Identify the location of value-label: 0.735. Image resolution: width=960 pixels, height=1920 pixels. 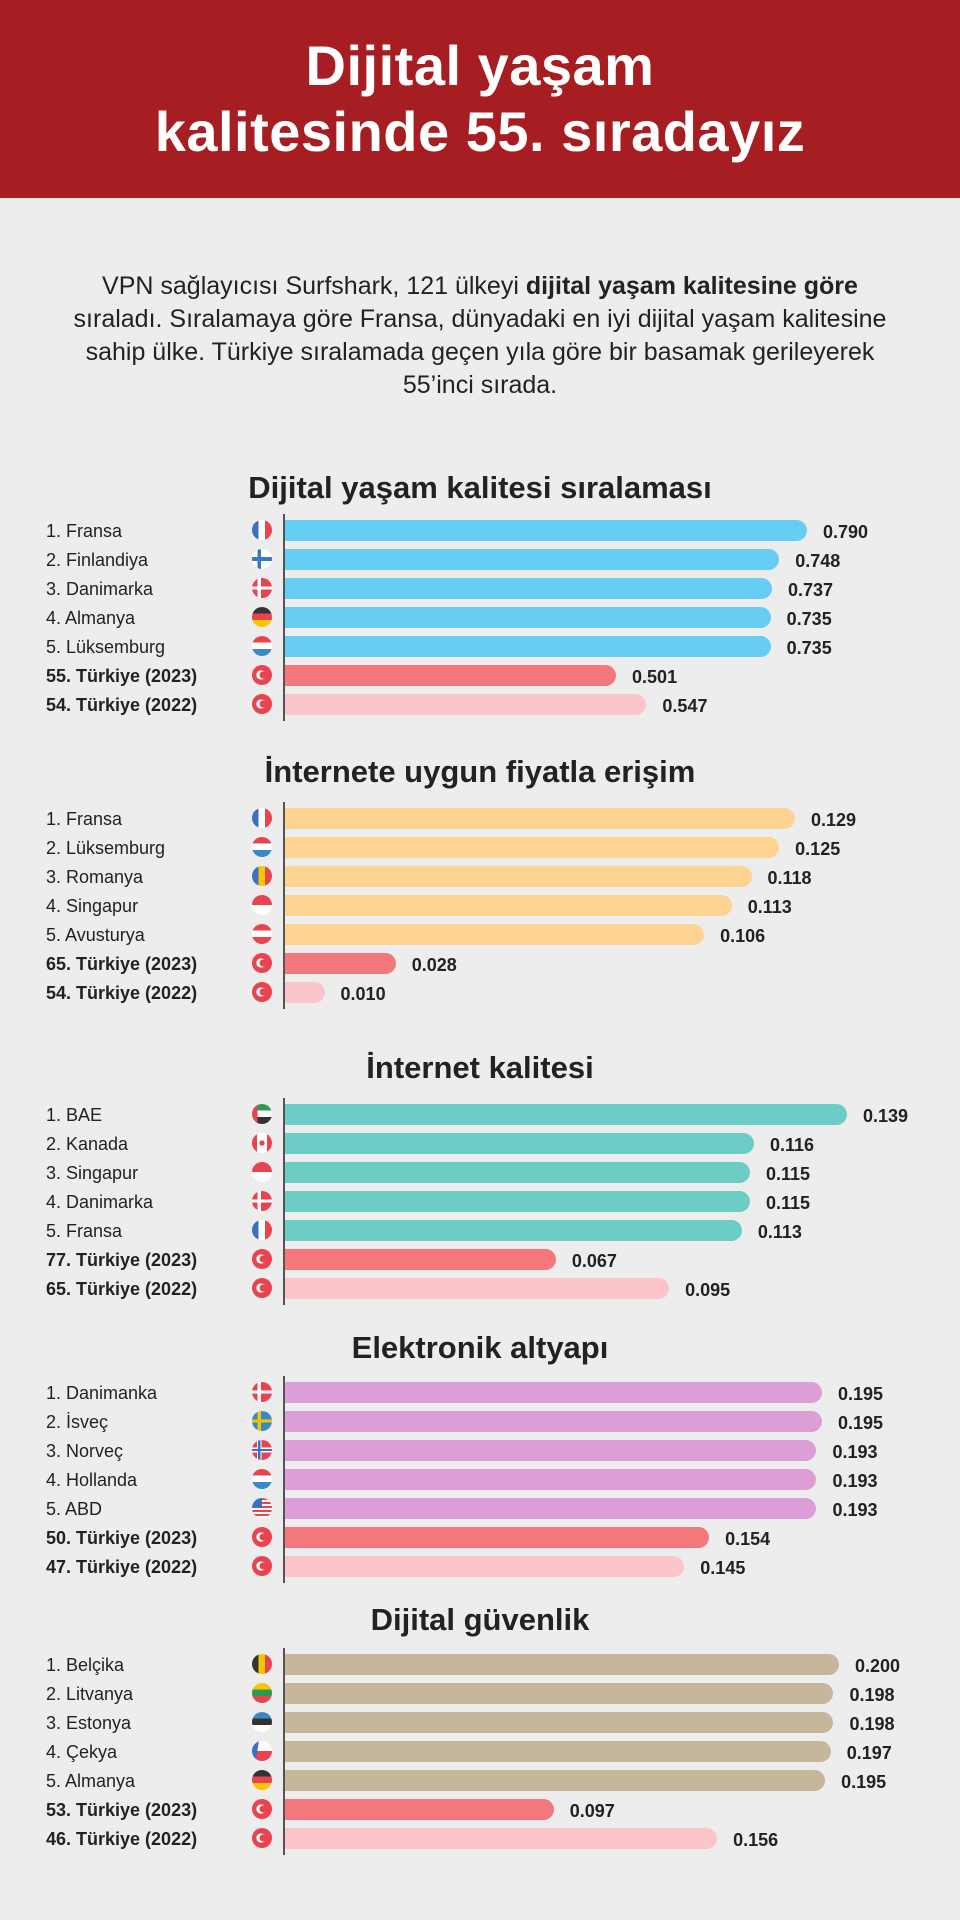
(809, 648).